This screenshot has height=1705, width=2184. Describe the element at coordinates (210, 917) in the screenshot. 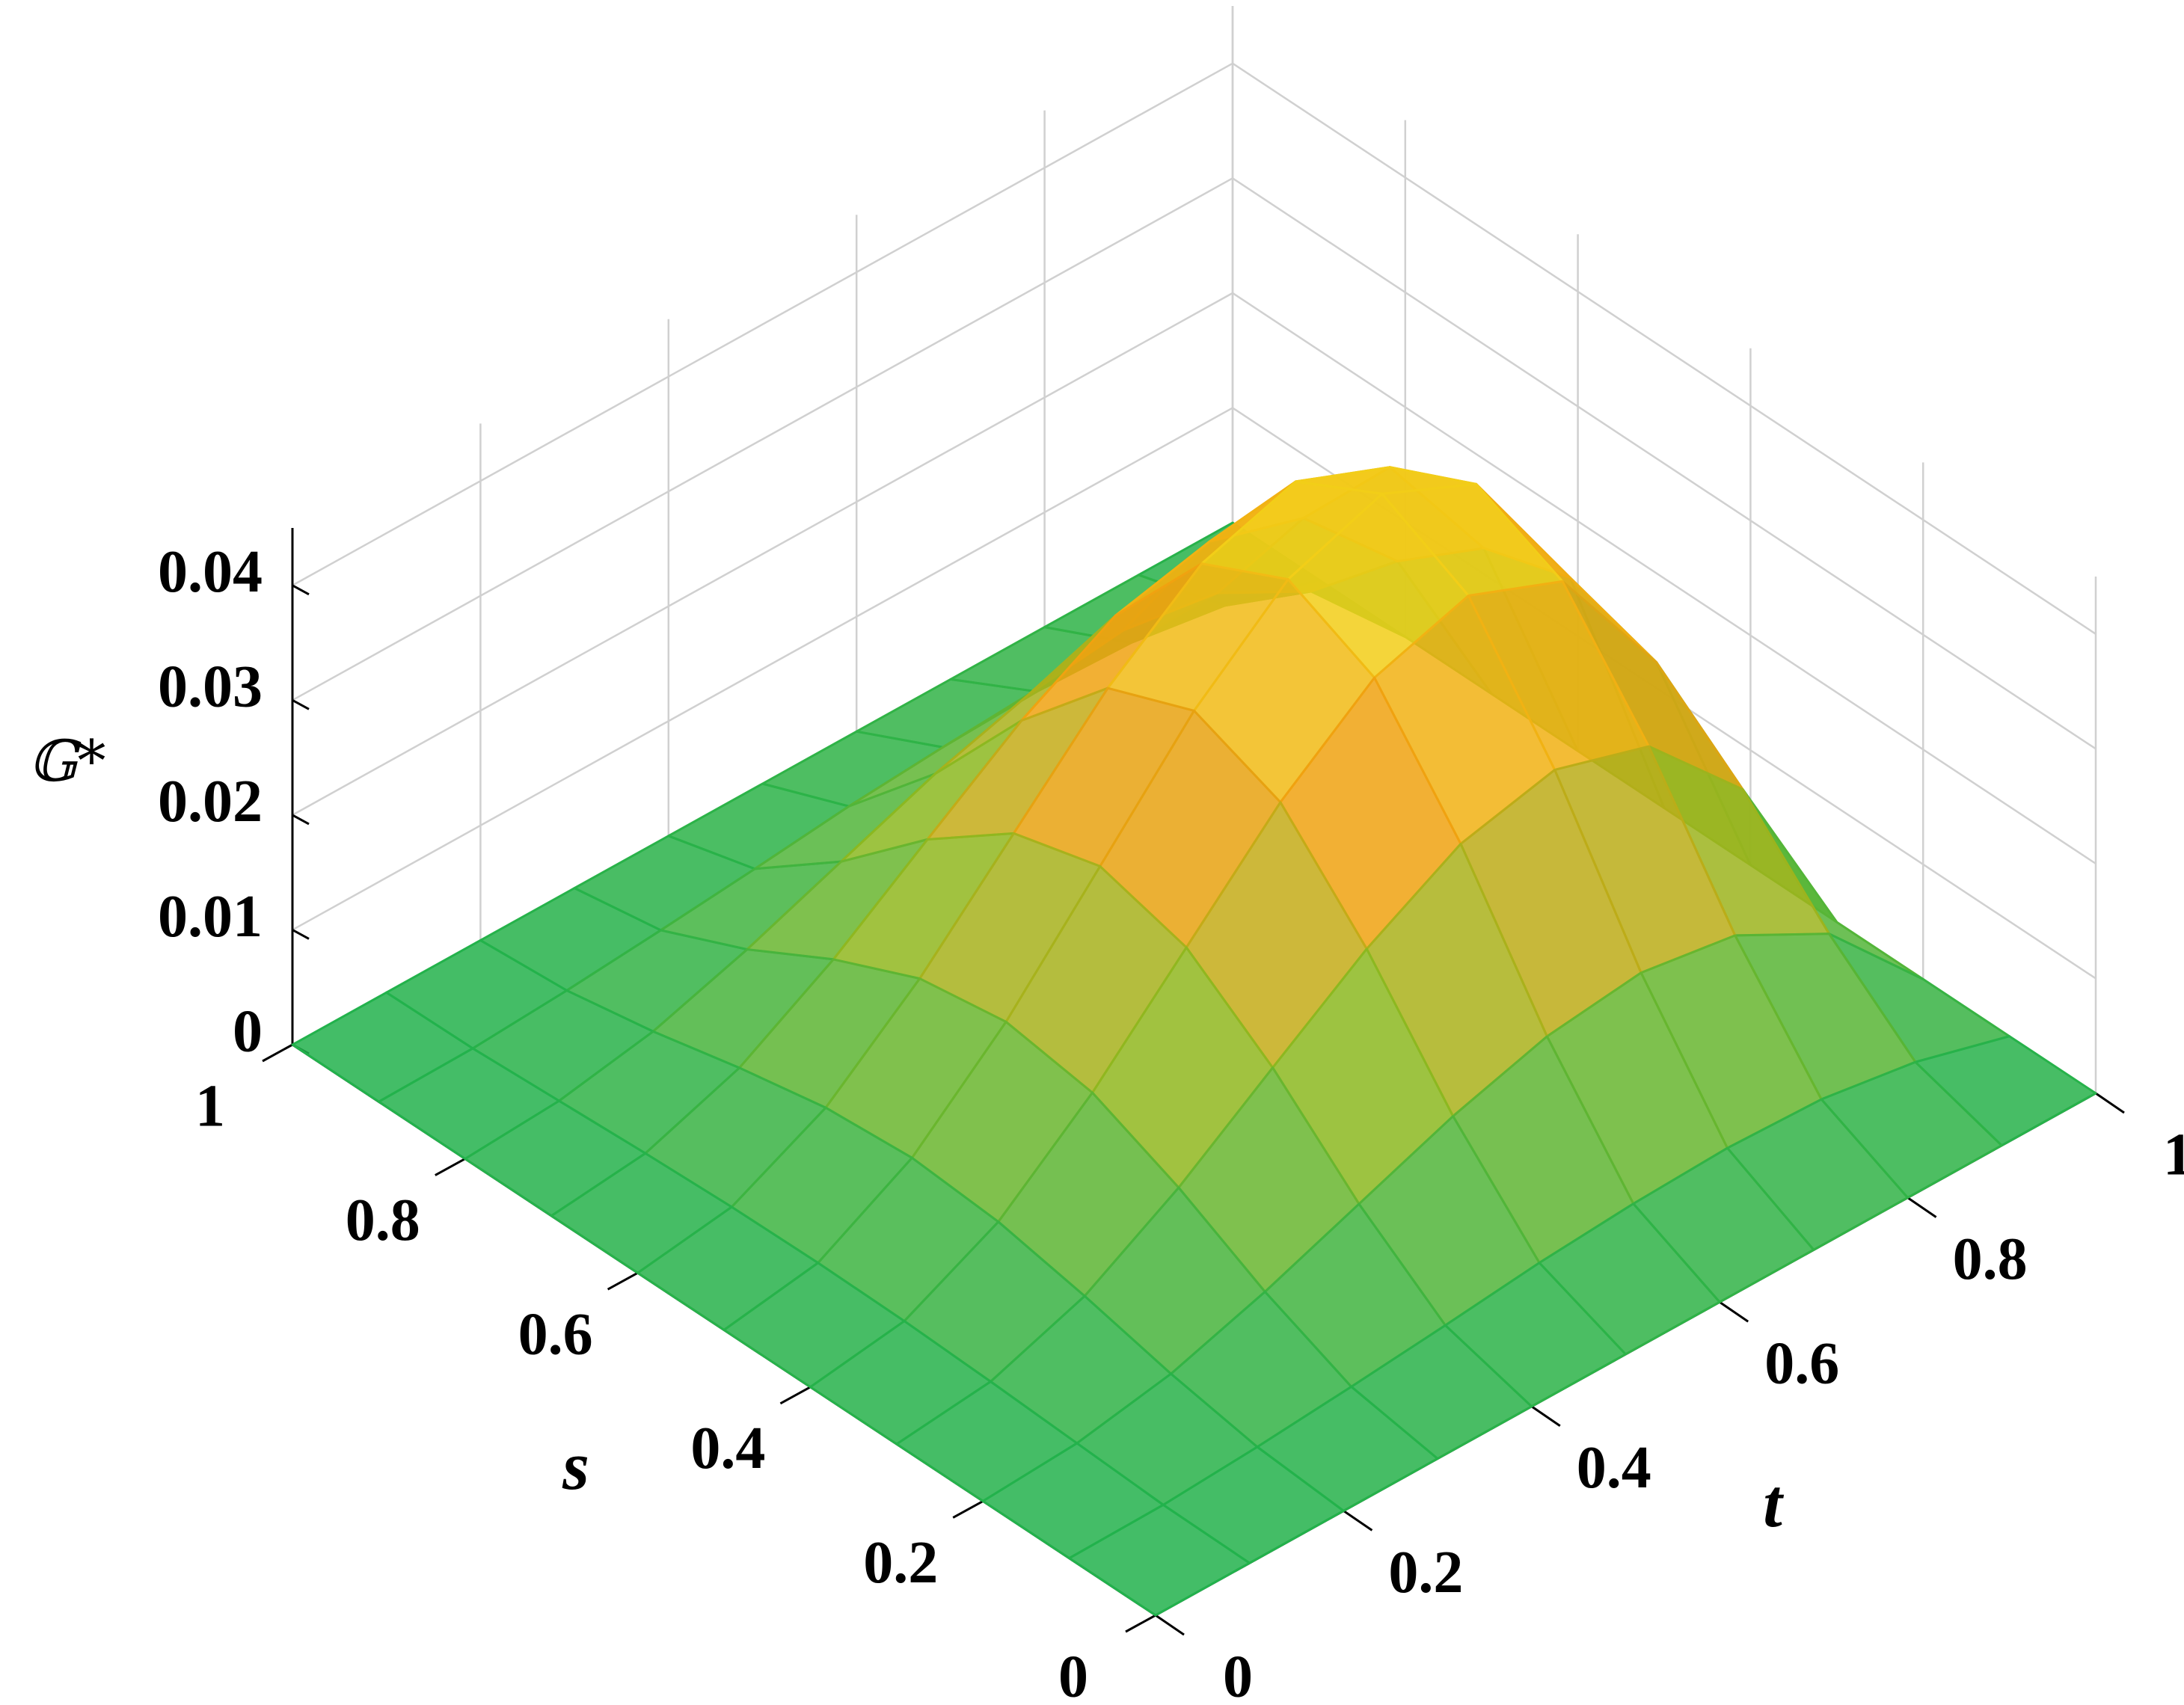

I see `z-tick-label: 0.01` at that location.